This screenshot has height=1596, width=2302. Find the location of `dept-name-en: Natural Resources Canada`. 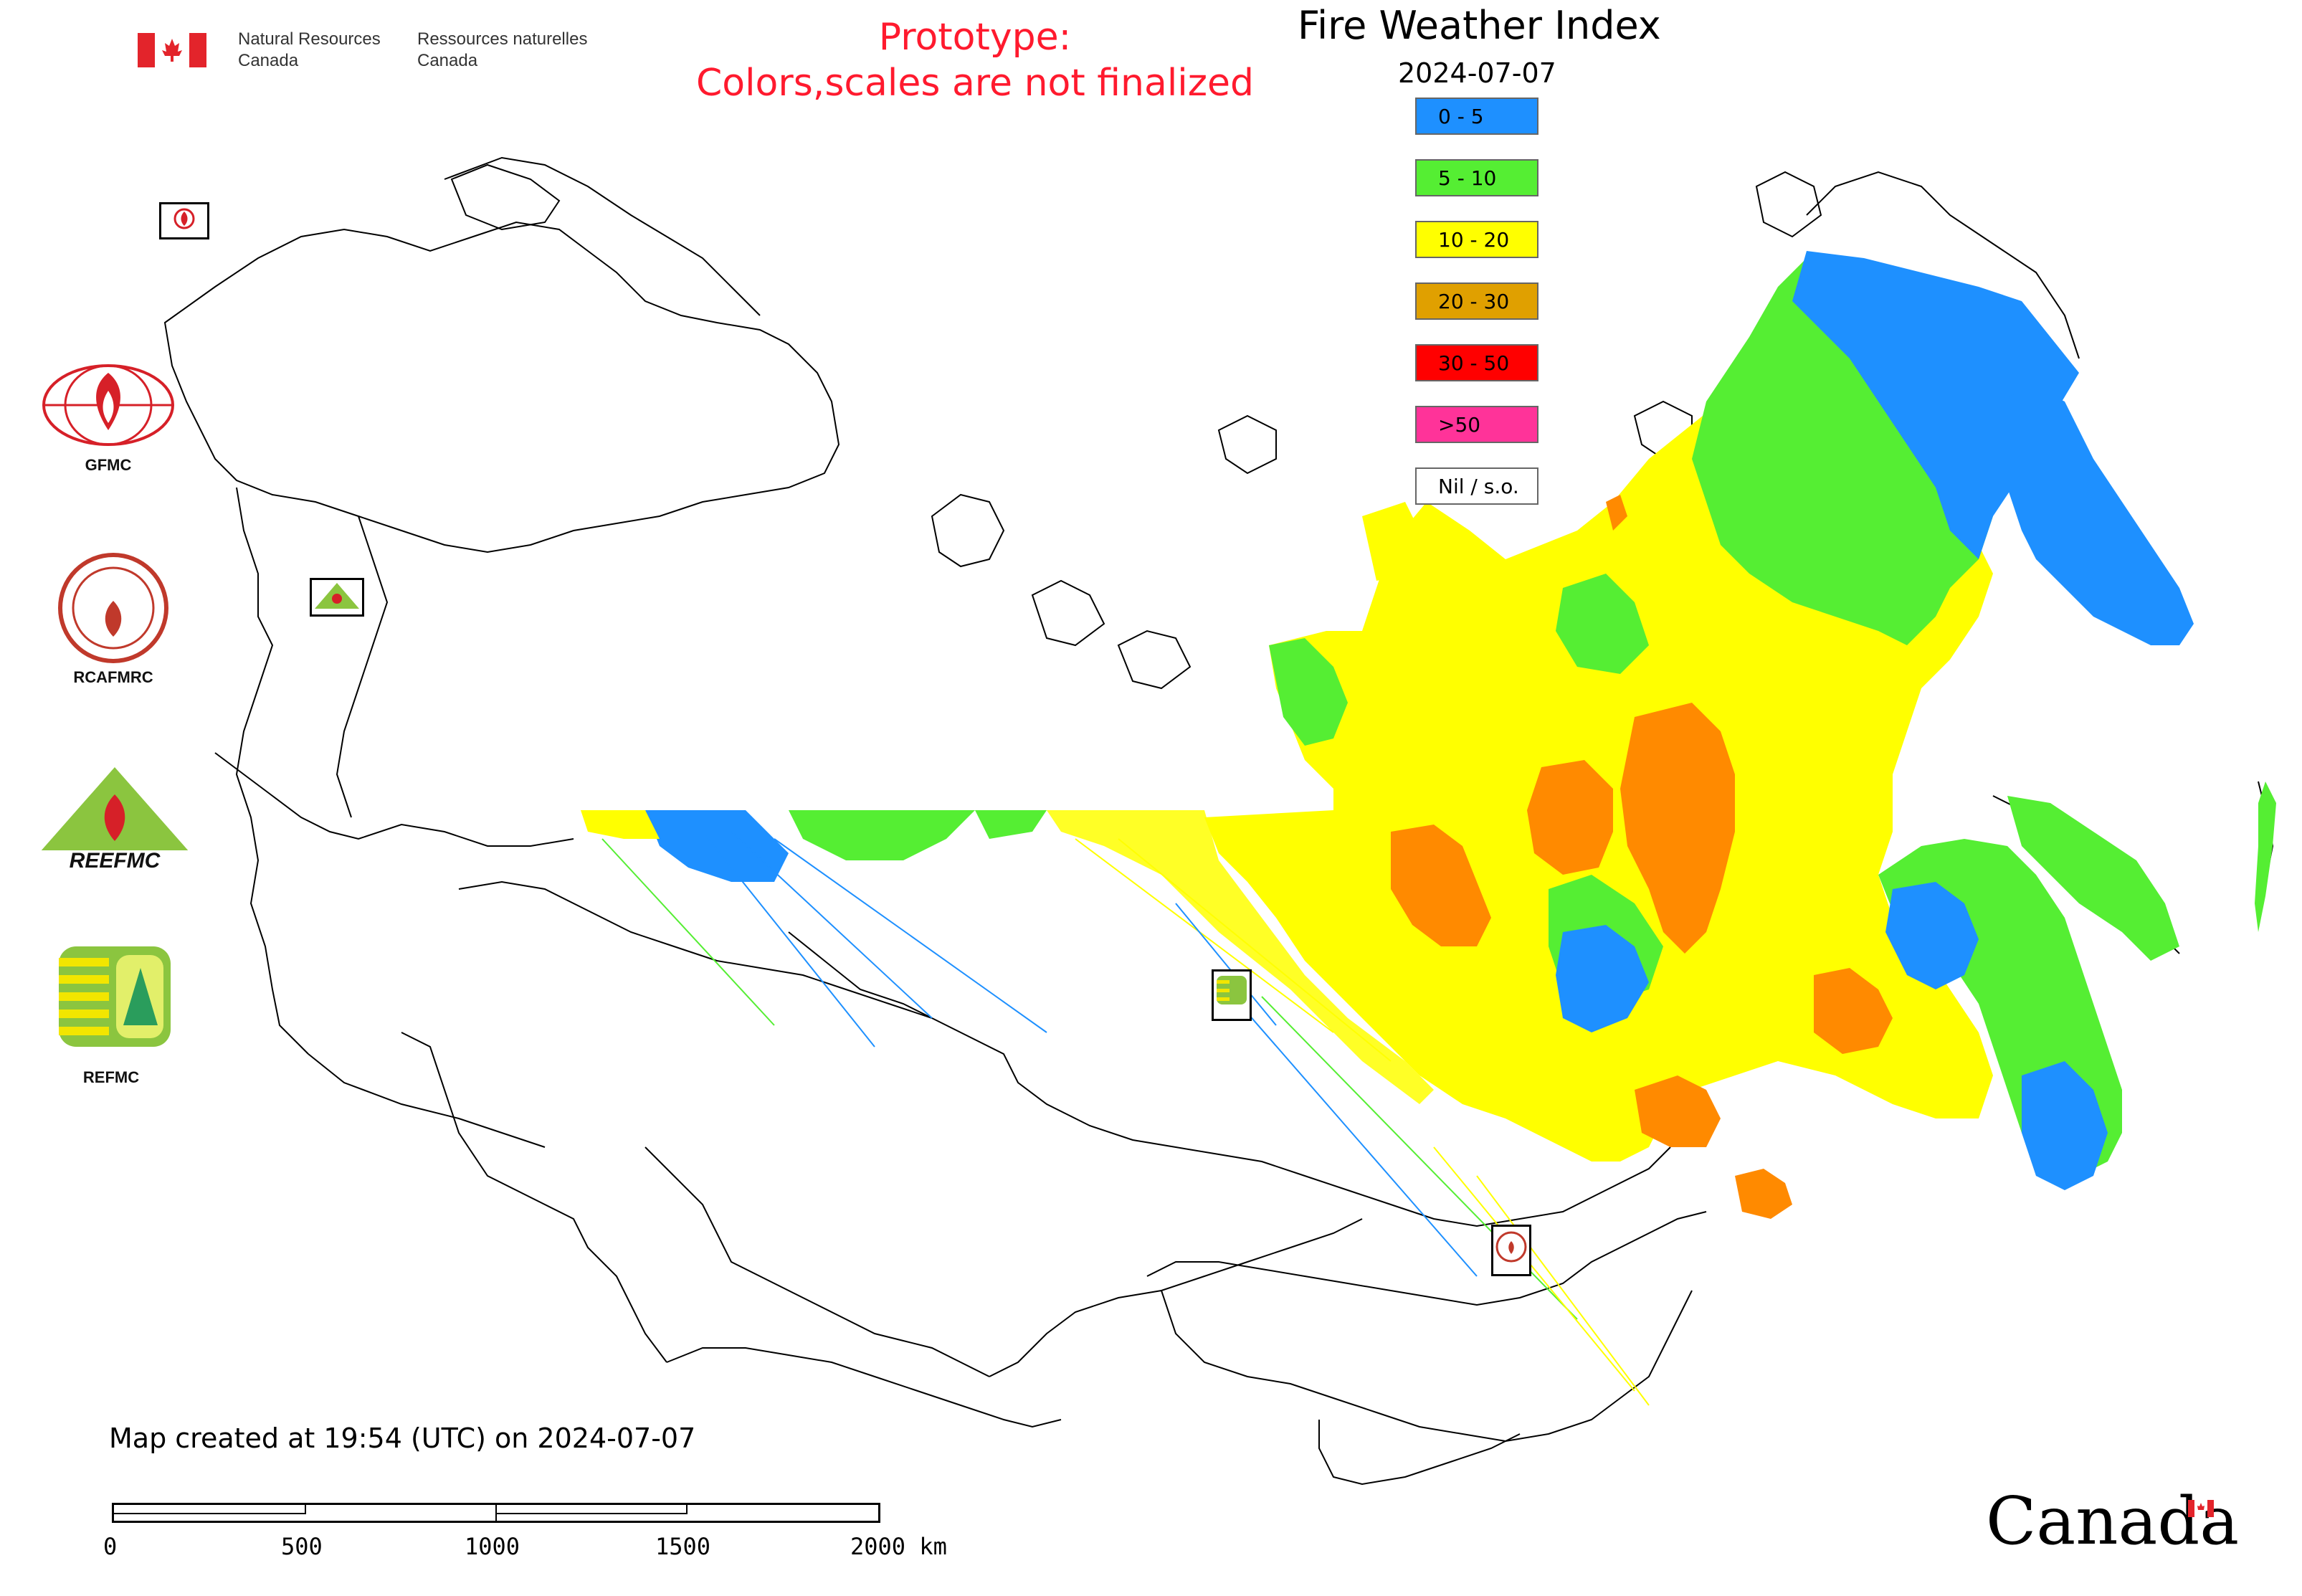

dept-name-en: Natural Resources Canada is located at coordinates (310, 49).